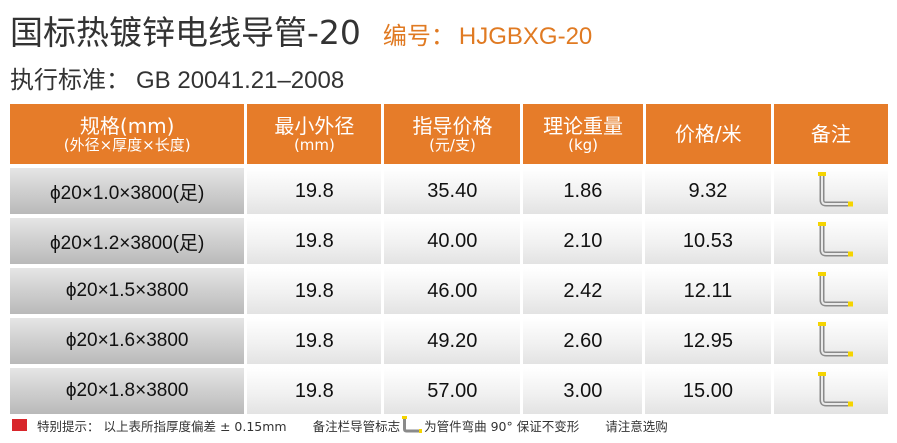  I want to click on table-row: ϕ20×1.6×3800 19.8 49.20 2.60 12.95, so click(449, 341).